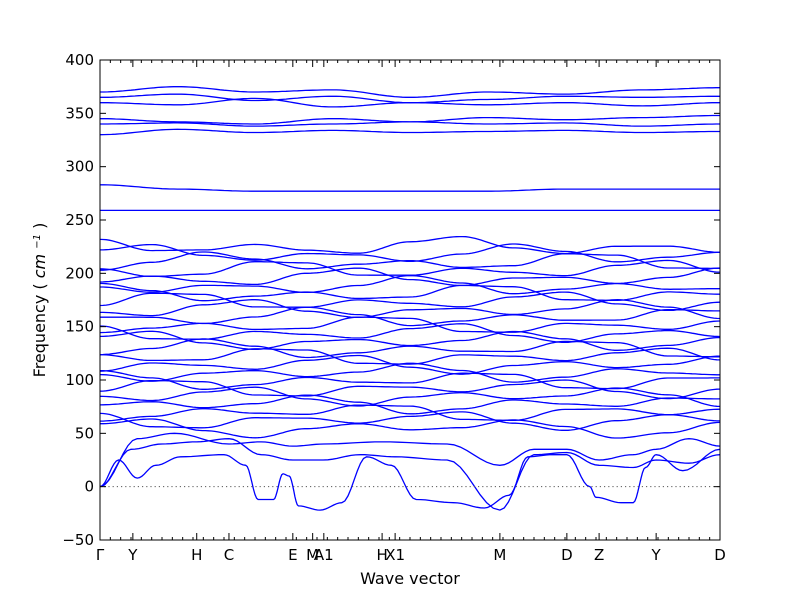 This screenshot has height=600, width=800. What do you see at coordinates (37, 241) in the screenshot?
I see `y-axis-label-unit-exp: −1` at bounding box center [37, 241].